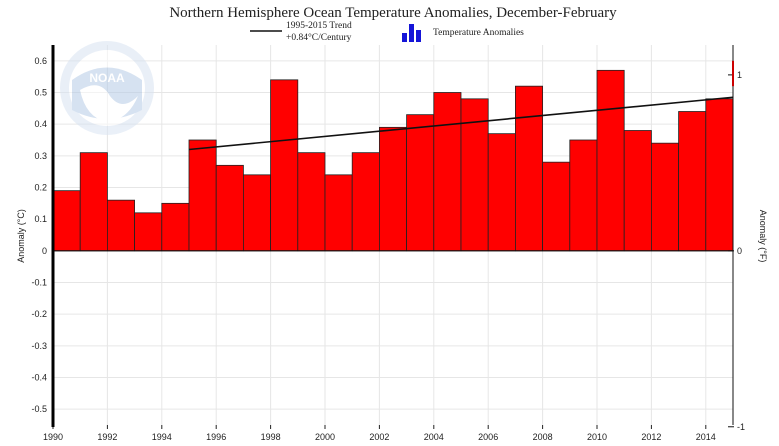 The width and height of the screenshot is (779, 446). Describe the element at coordinates (692, 181) in the screenshot. I see `bar-2013` at that location.